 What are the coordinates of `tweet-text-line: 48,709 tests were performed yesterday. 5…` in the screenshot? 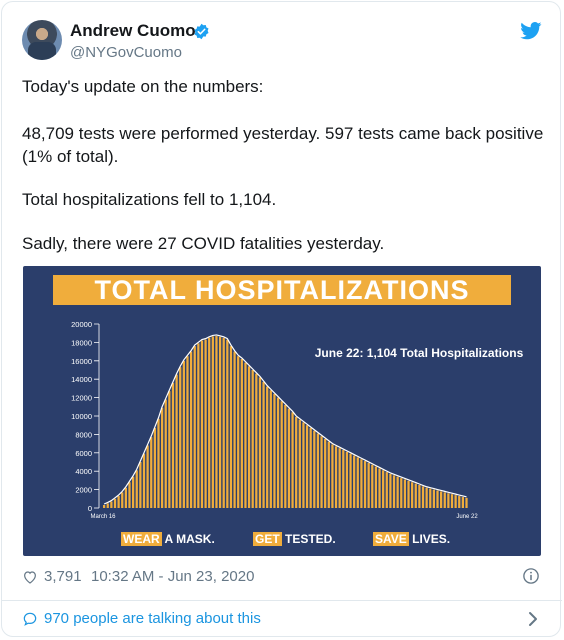 It's located at (283, 133).